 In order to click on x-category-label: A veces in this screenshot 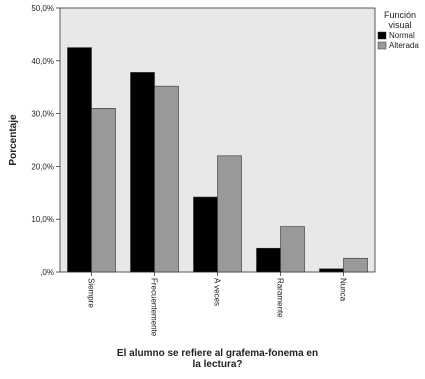, I will do `click(217, 292)`.